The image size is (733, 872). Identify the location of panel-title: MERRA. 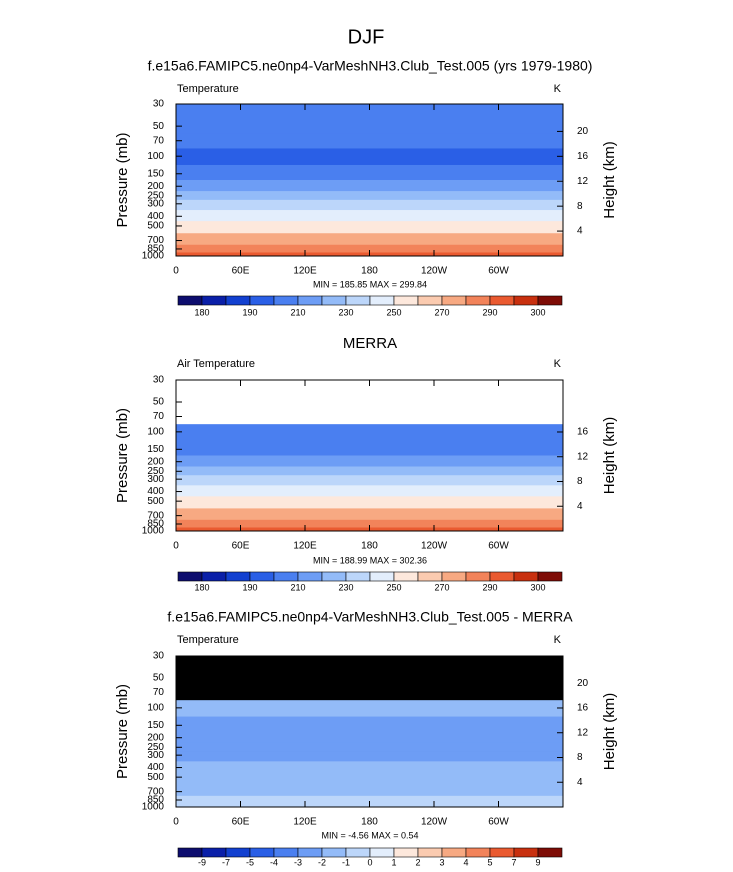
(370, 343).